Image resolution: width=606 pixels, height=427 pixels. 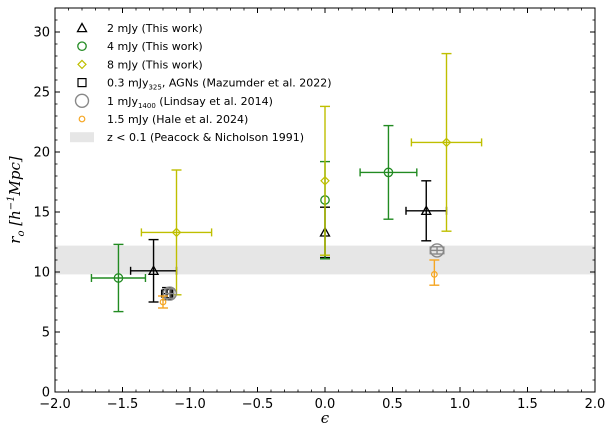 What do you see at coordinates (177, 119) in the screenshot?
I see `legend-label: 1.5 mJy (Hale et al. 2024)` at bounding box center [177, 119].